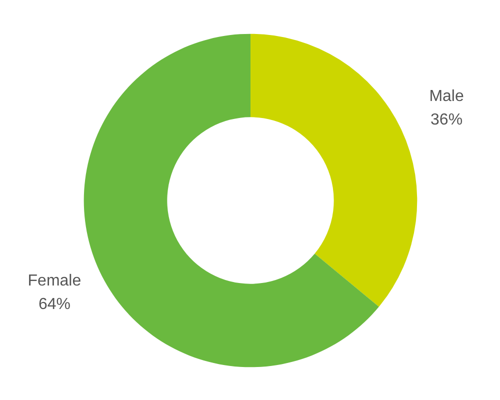 This screenshot has height=400, width=500. I want to click on slice-label: Female, so click(55, 281).